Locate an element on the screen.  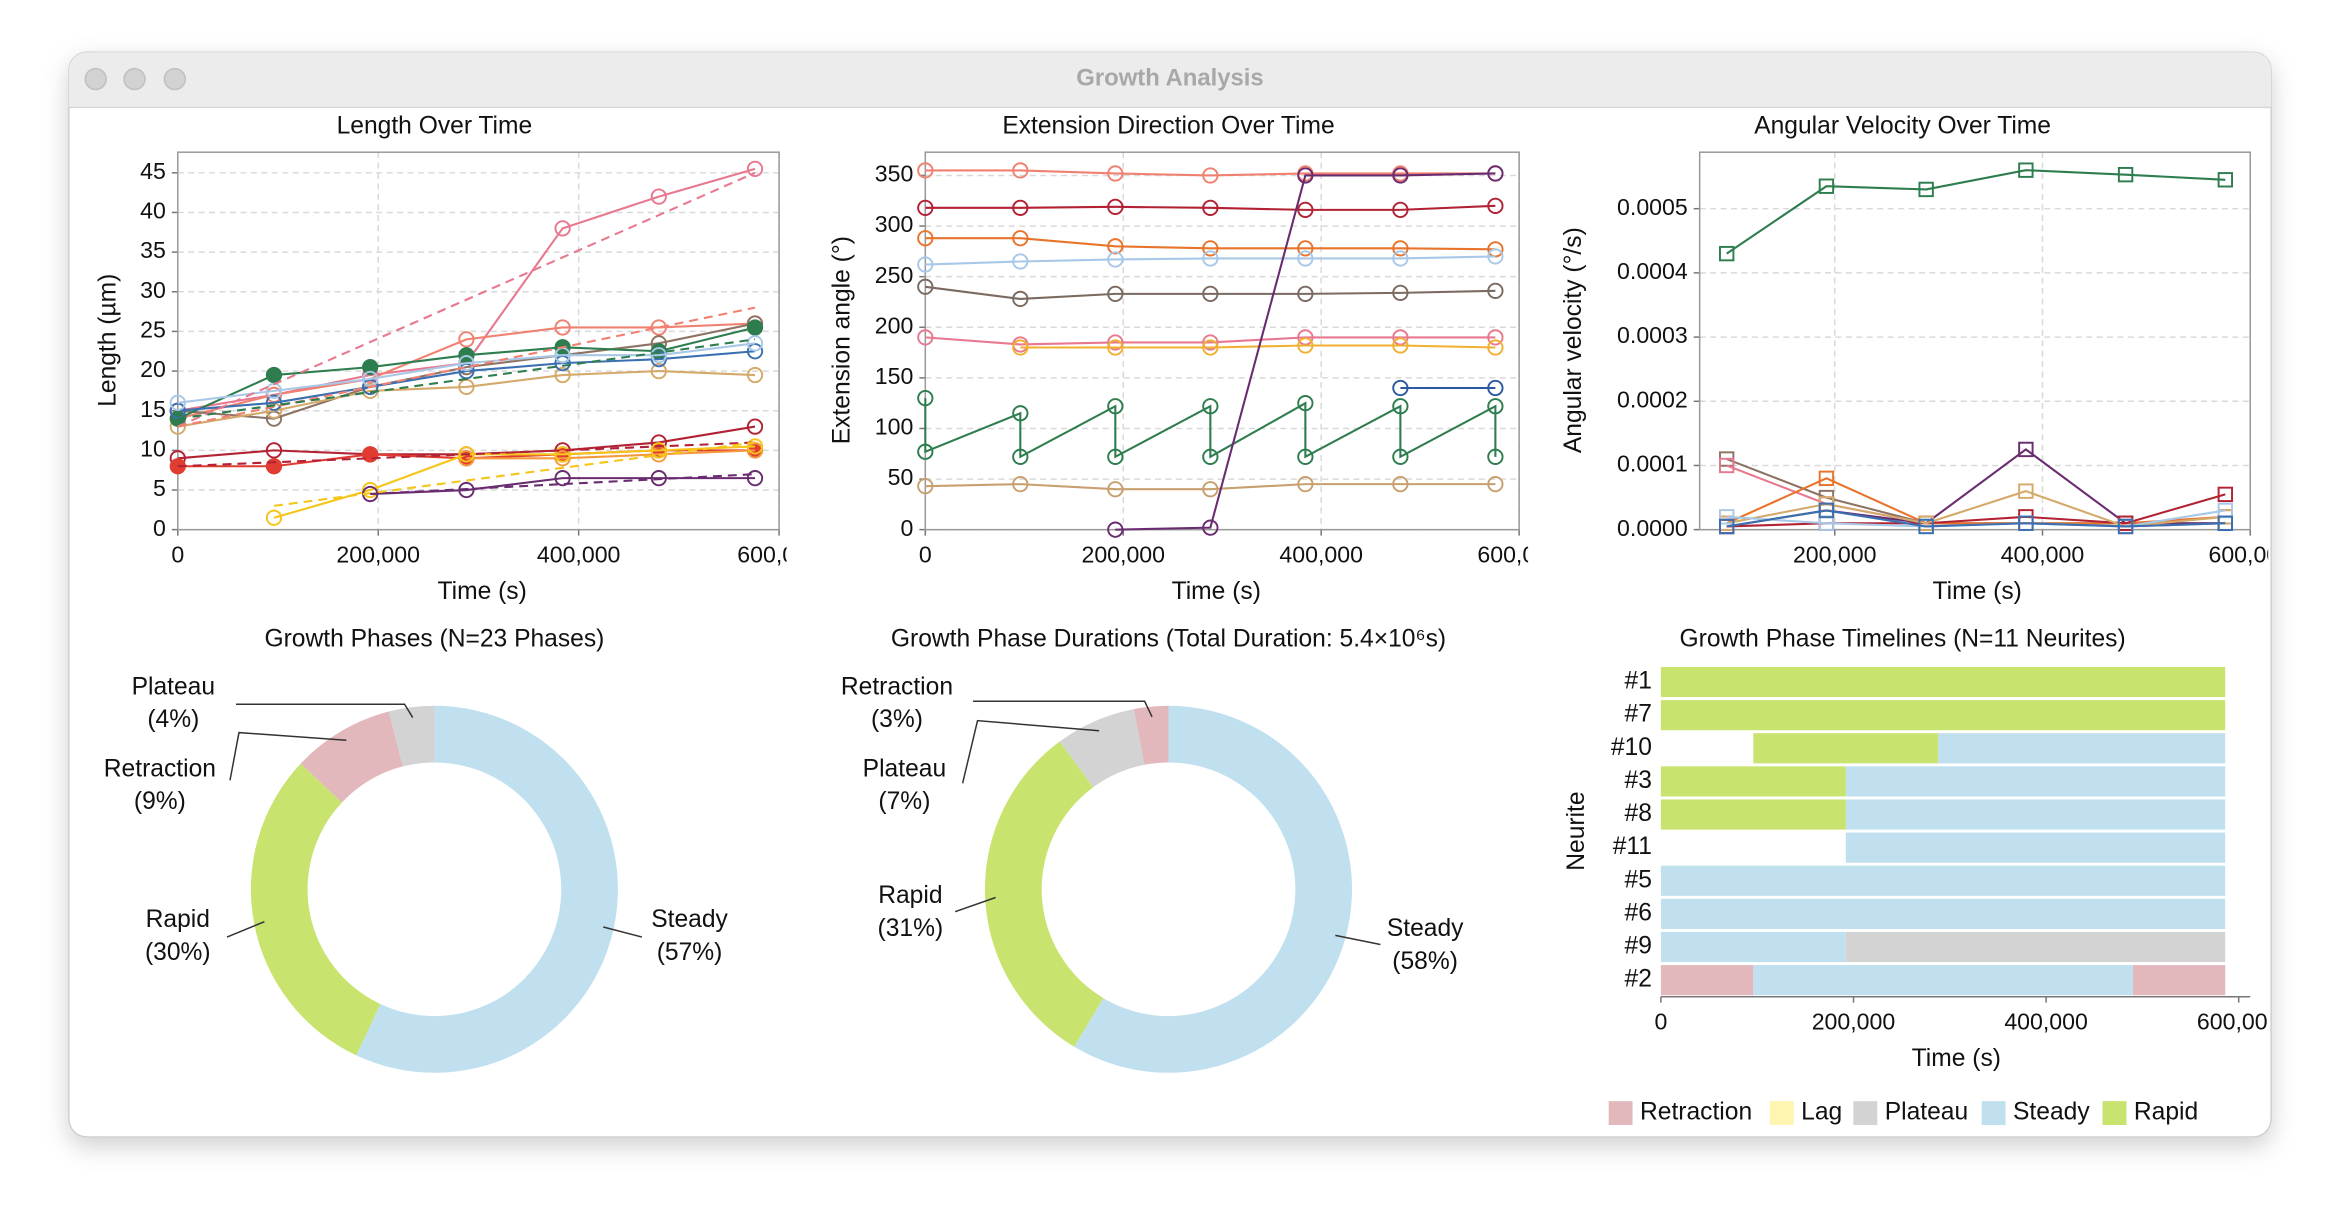
y-tick-label: 150 is located at coordinates (894, 376).